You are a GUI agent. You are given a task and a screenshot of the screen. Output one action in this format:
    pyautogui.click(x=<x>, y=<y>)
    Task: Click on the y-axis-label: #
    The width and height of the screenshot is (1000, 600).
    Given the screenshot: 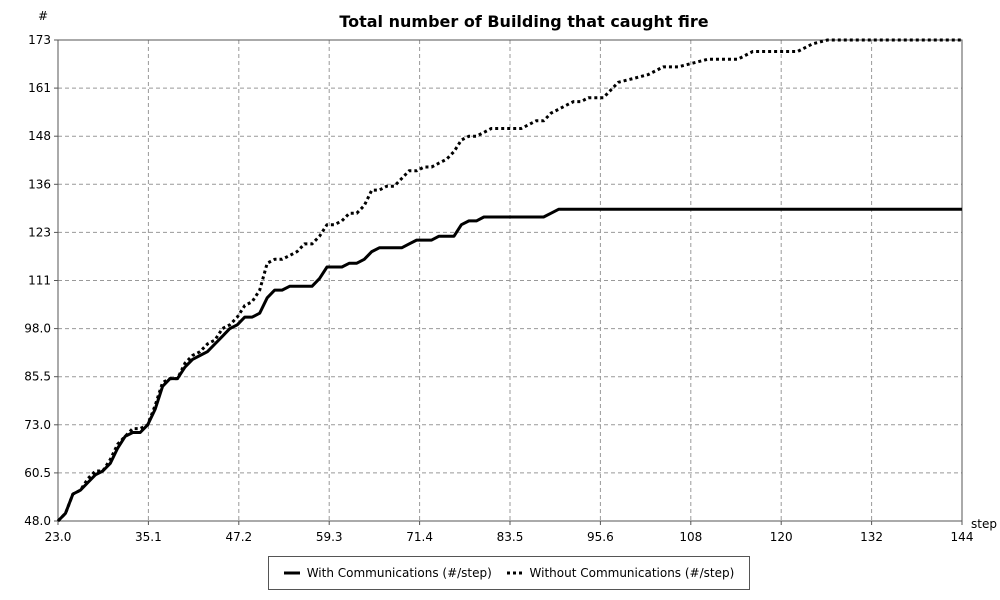 What is the action you would take?
    pyautogui.click(x=43, y=16)
    